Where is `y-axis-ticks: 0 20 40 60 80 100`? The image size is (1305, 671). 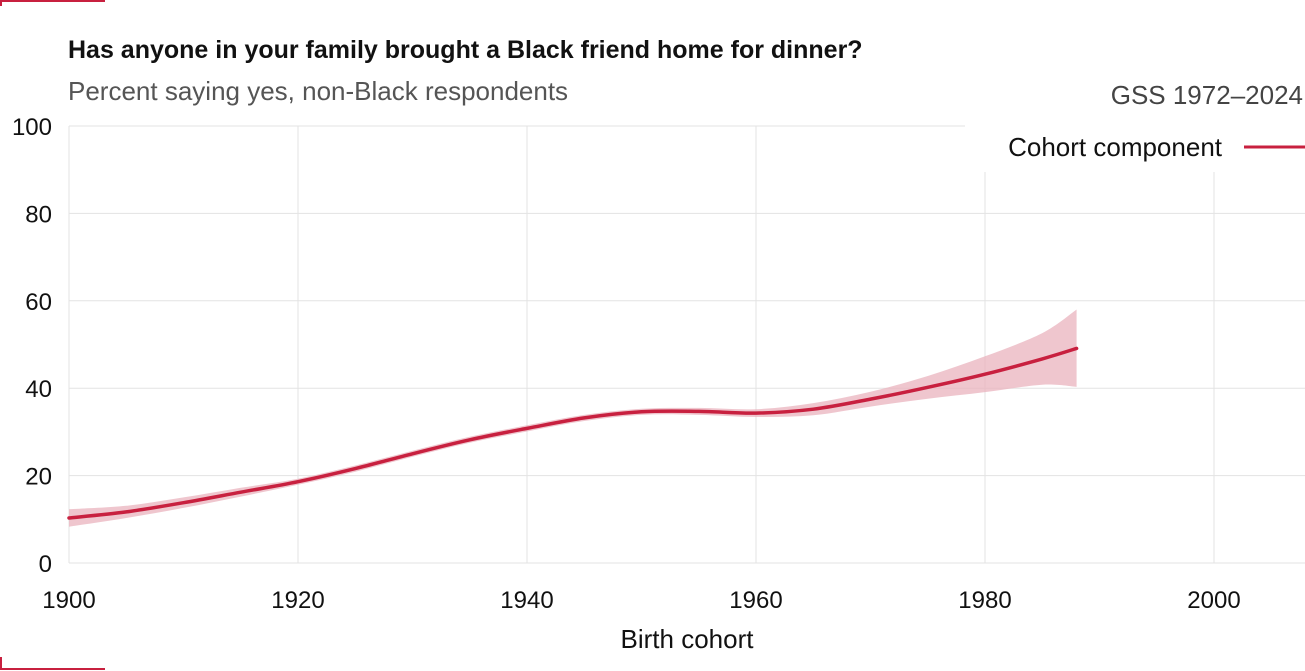
y-axis-ticks: 0 20 40 60 80 100 is located at coordinates (32, 346).